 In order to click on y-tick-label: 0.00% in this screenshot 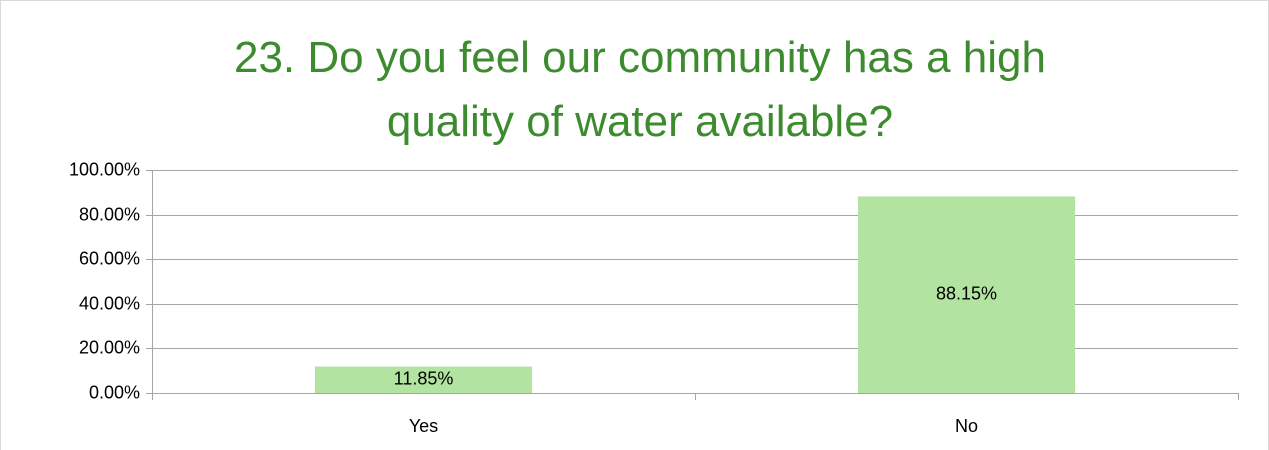, I will do `click(114, 392)`.